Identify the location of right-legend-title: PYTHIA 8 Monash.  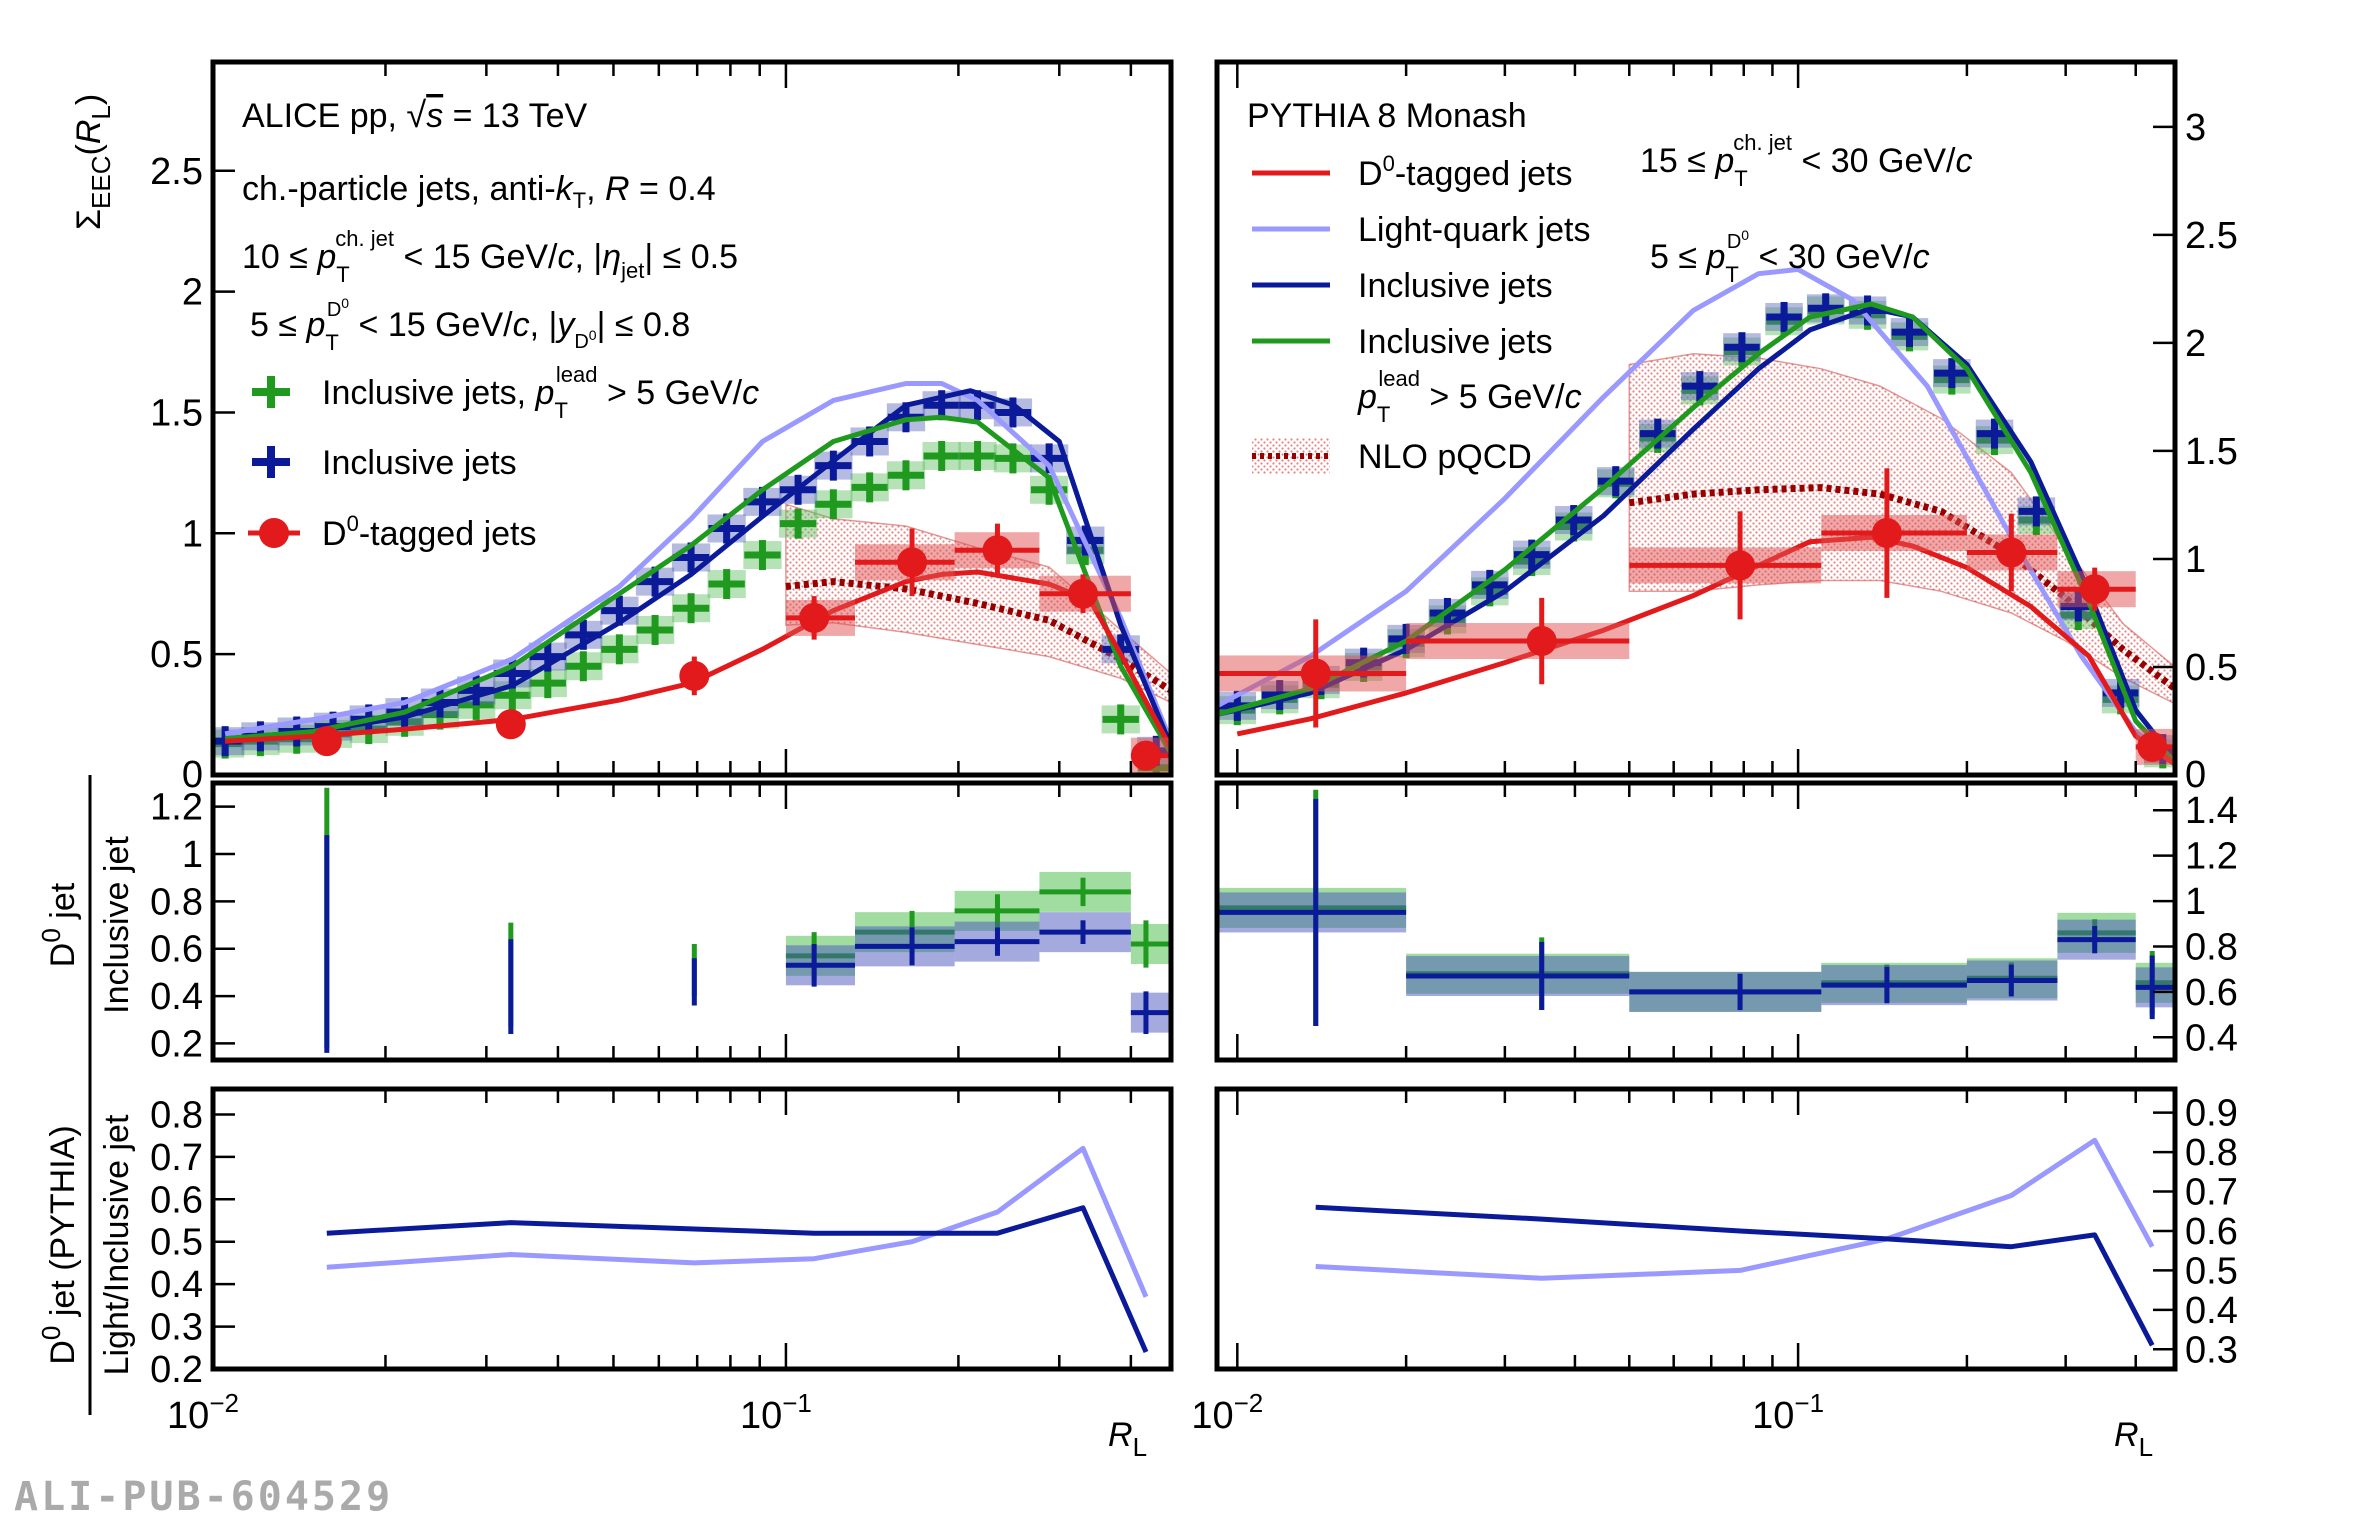
(1387, 116).